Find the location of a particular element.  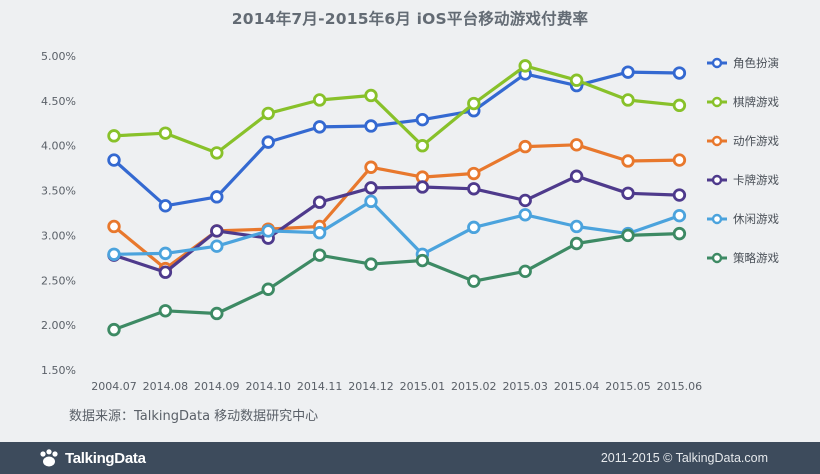

legend-label: 休闲游戏 is located at coordinates (756, 219).